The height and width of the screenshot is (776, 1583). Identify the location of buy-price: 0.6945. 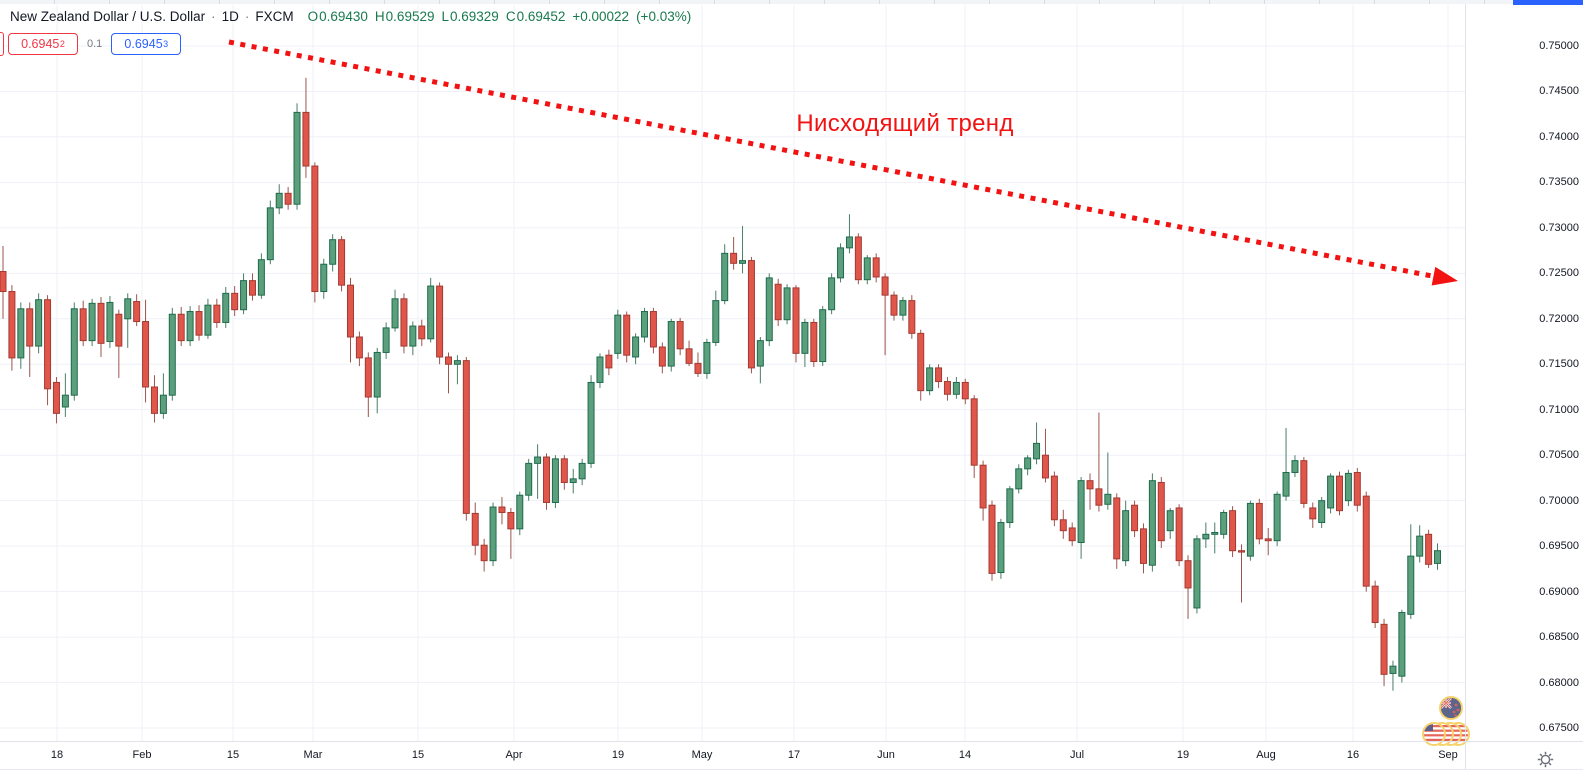
(143, 44).